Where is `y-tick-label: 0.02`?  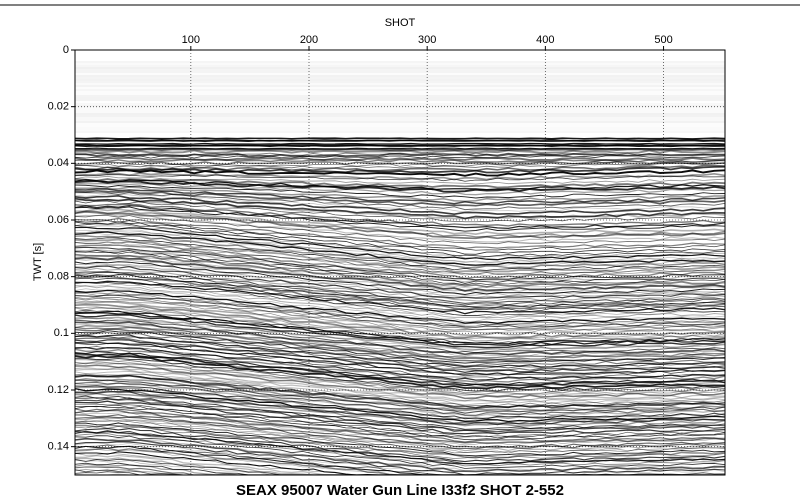
y-tick-label: 0.02 is located at coordinates (58, 107).